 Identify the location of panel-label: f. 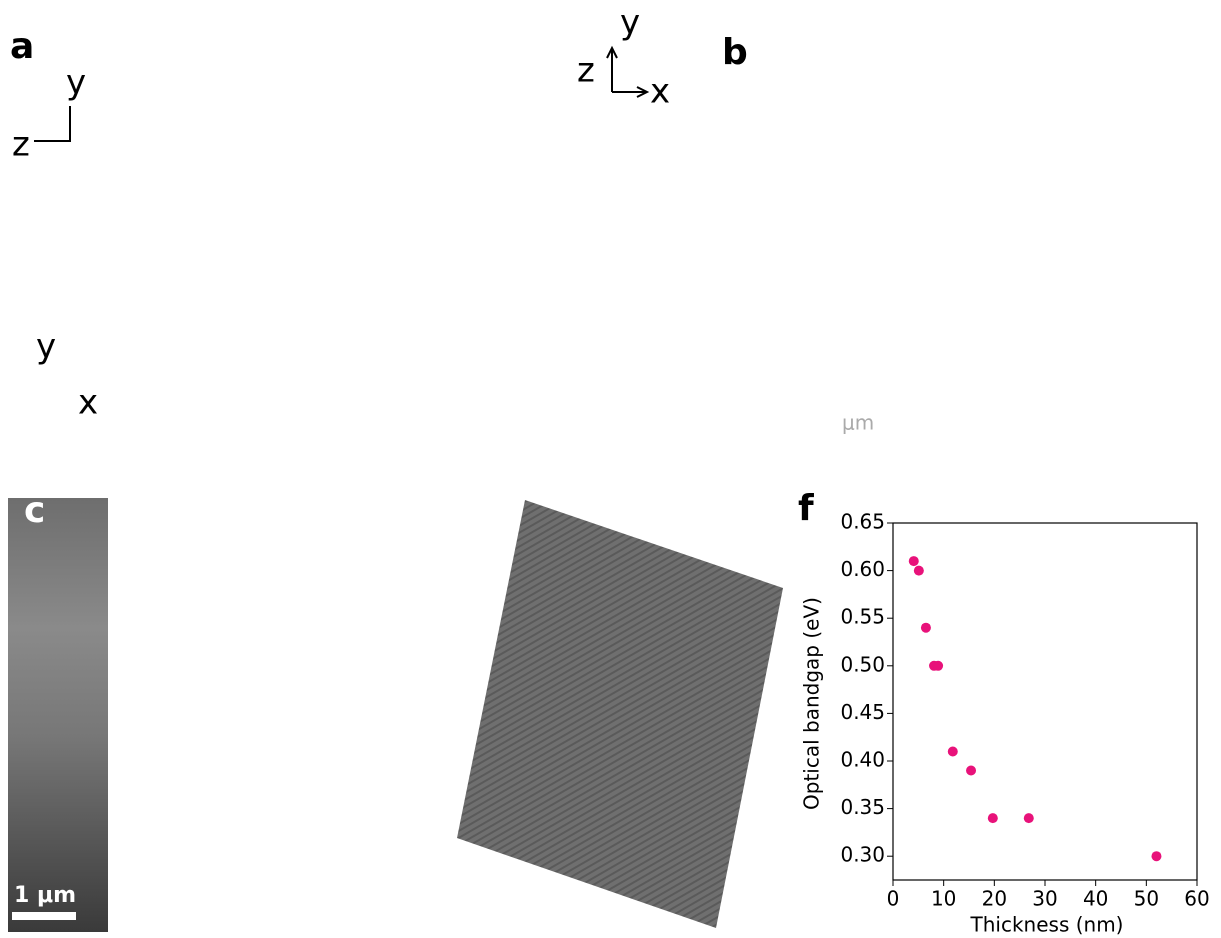
(806, 508).